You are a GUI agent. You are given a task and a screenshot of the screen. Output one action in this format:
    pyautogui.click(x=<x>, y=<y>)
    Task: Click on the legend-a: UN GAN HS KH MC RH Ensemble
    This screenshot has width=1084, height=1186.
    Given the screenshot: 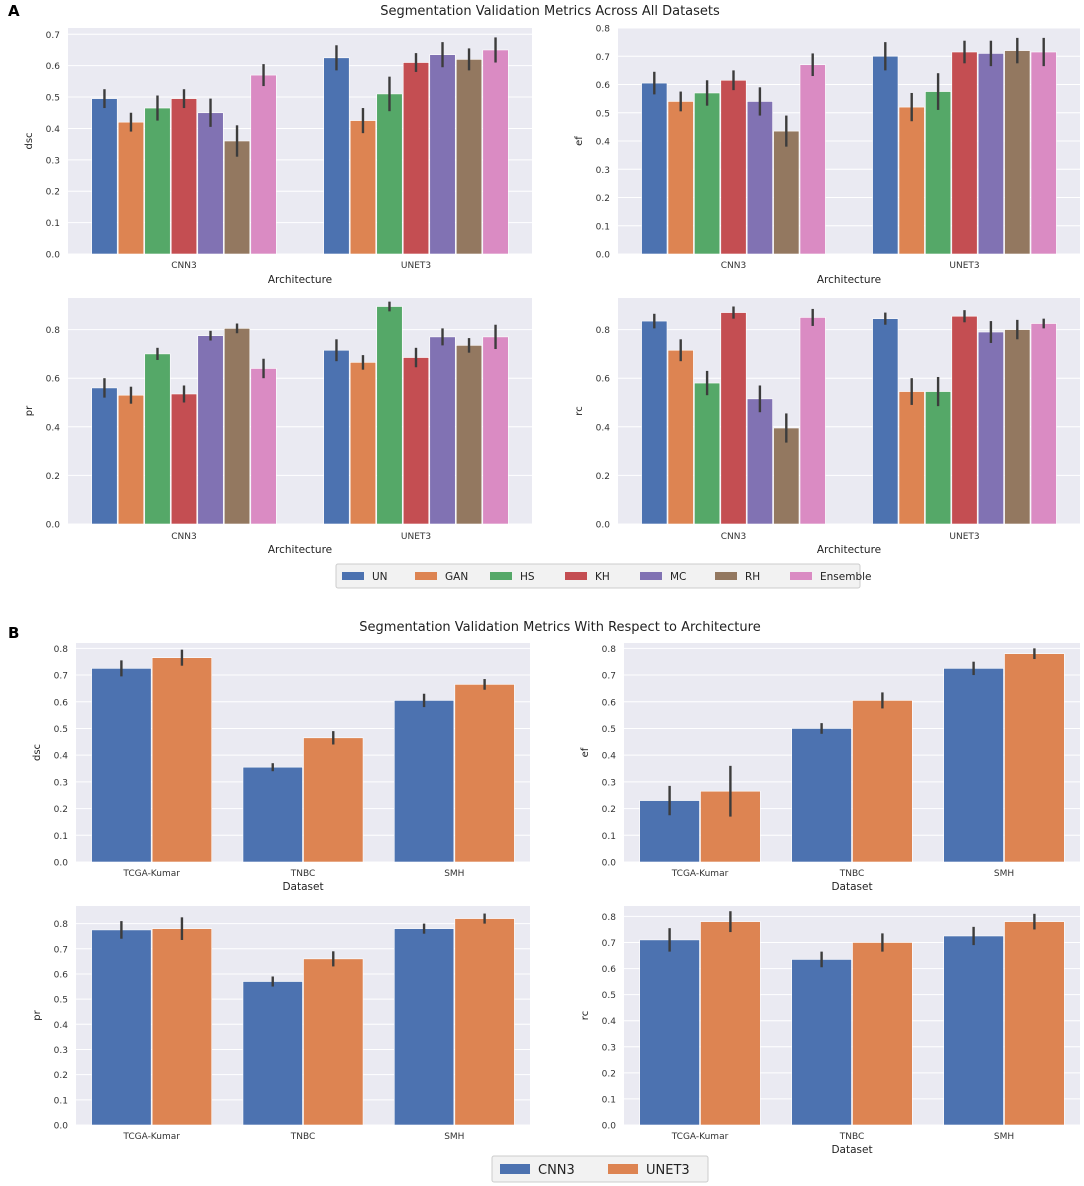 What is the action you would take?
    pyautogui.click(x=603, y=576)
    